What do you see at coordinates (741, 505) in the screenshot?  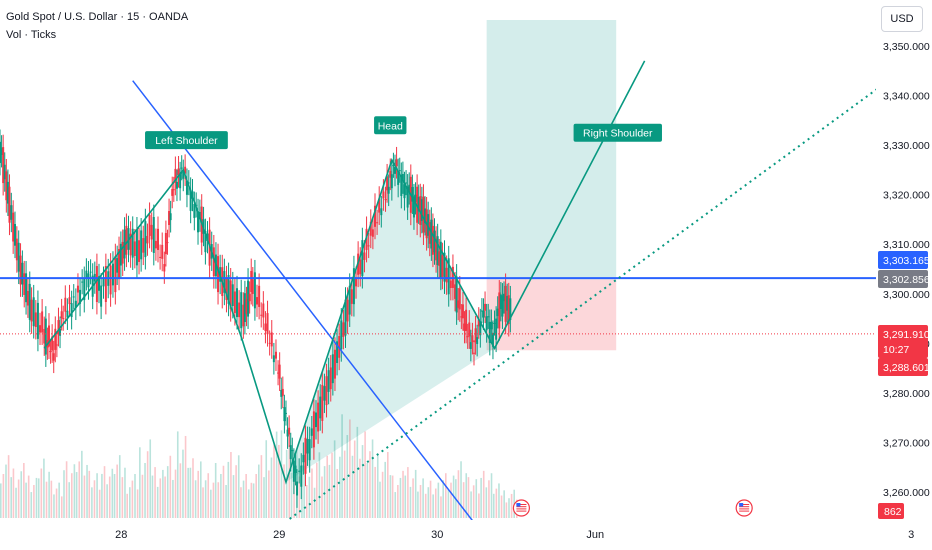 I see `flag-canton` at bounding box center [741, 505].